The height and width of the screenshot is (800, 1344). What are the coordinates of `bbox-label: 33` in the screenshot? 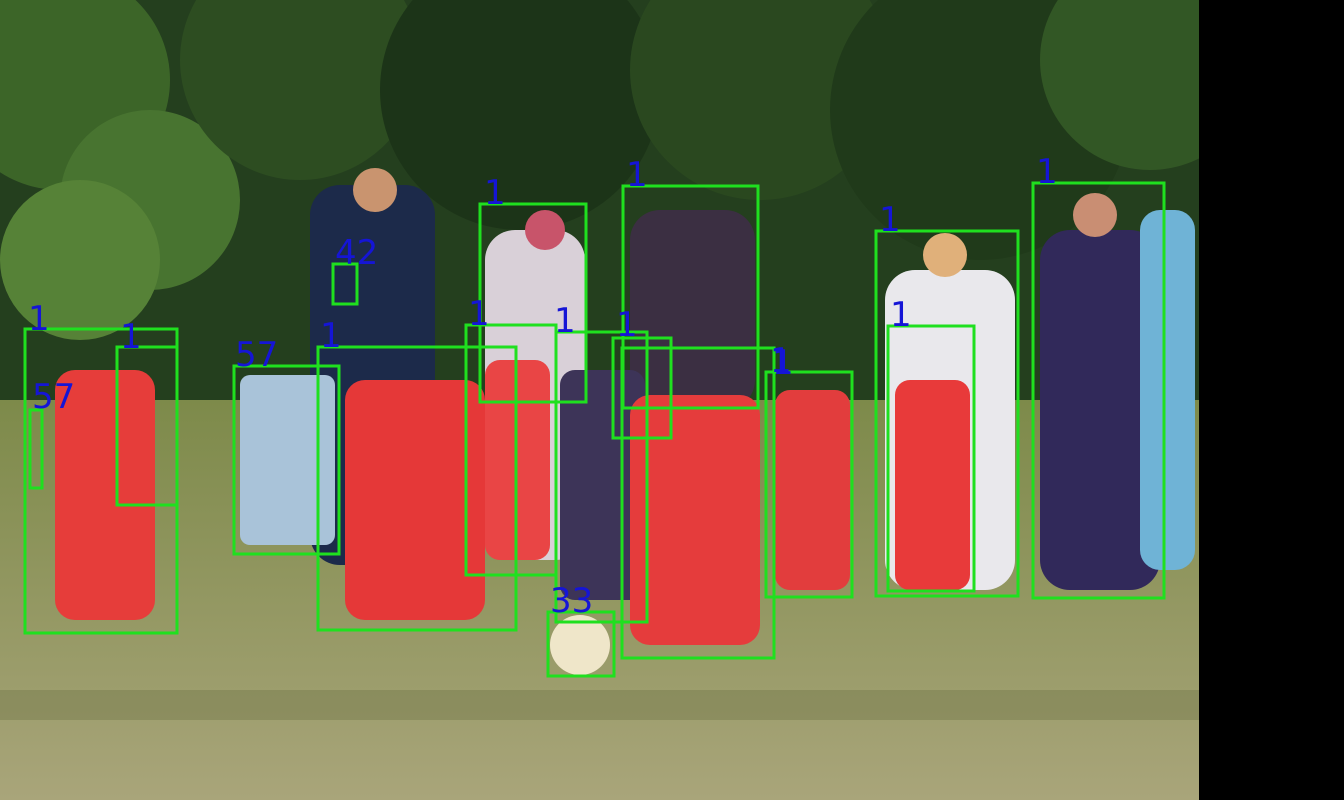 It's located at (571, 601).